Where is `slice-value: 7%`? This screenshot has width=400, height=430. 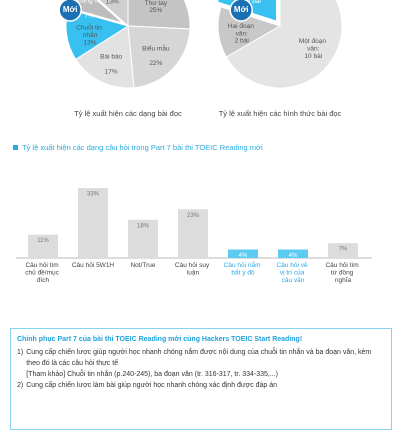
slice-value: 7% is located at coordinates (89, 15).